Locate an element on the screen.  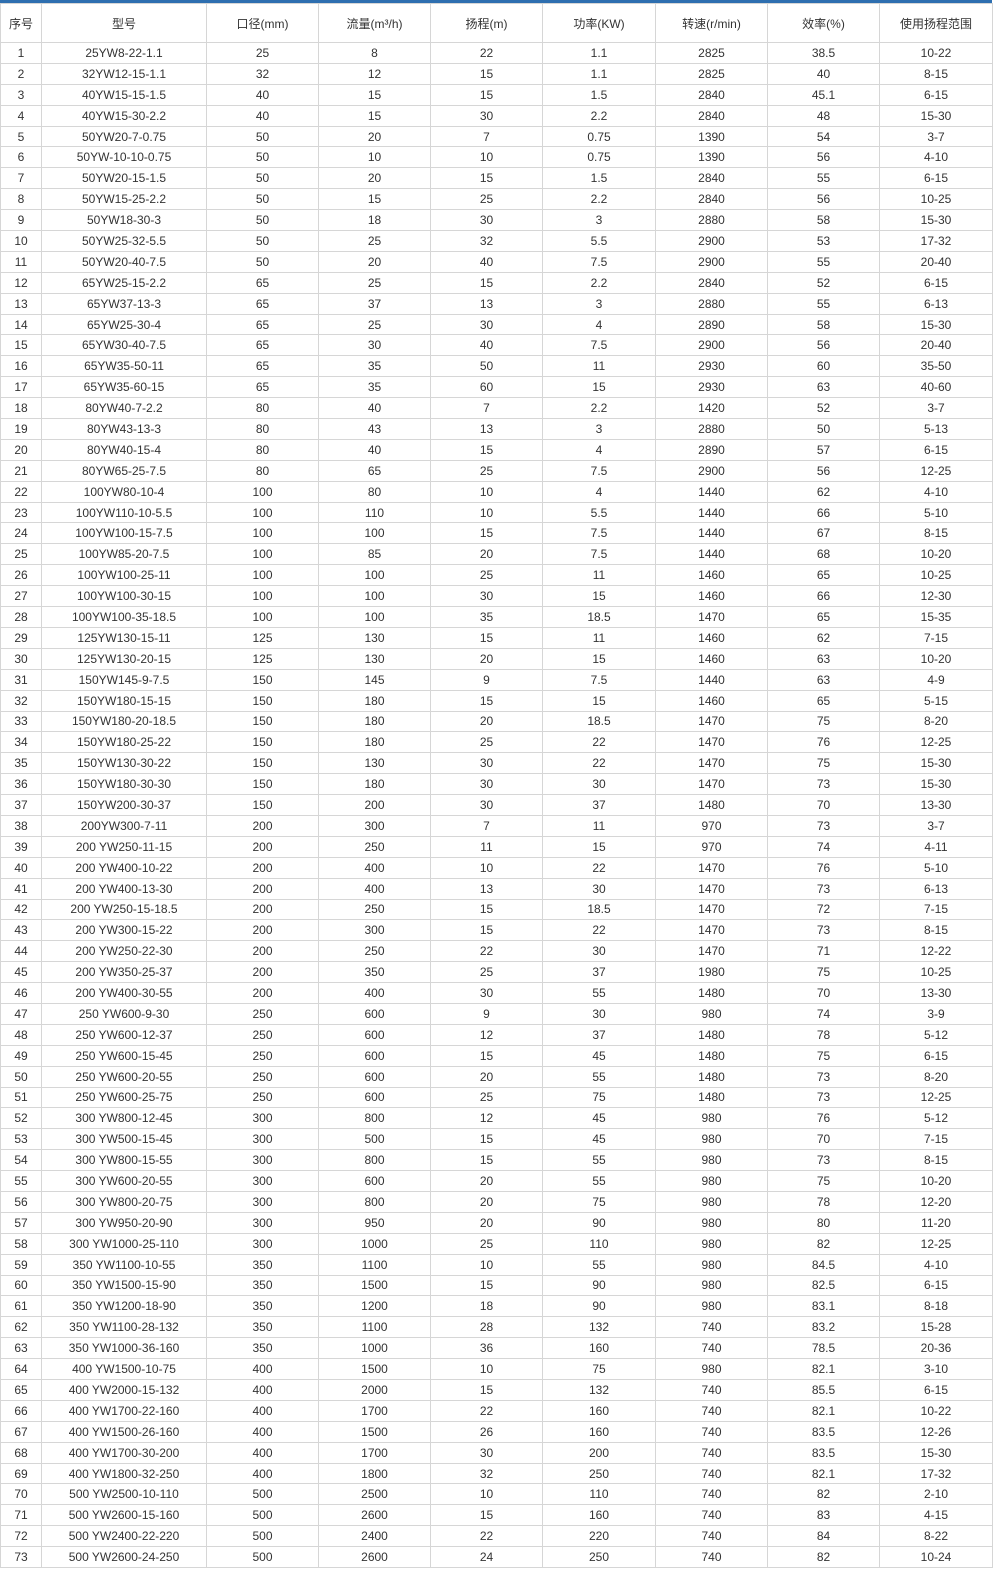
cell-efficiency: 75 is located at coordinates (823, 972).